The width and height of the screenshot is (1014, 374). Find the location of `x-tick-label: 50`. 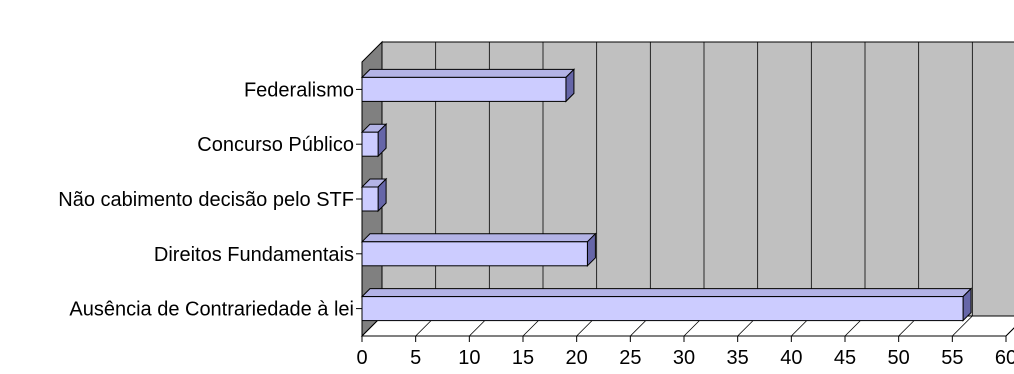

x-tick-label: 50 is located at coordinates (899, 358).